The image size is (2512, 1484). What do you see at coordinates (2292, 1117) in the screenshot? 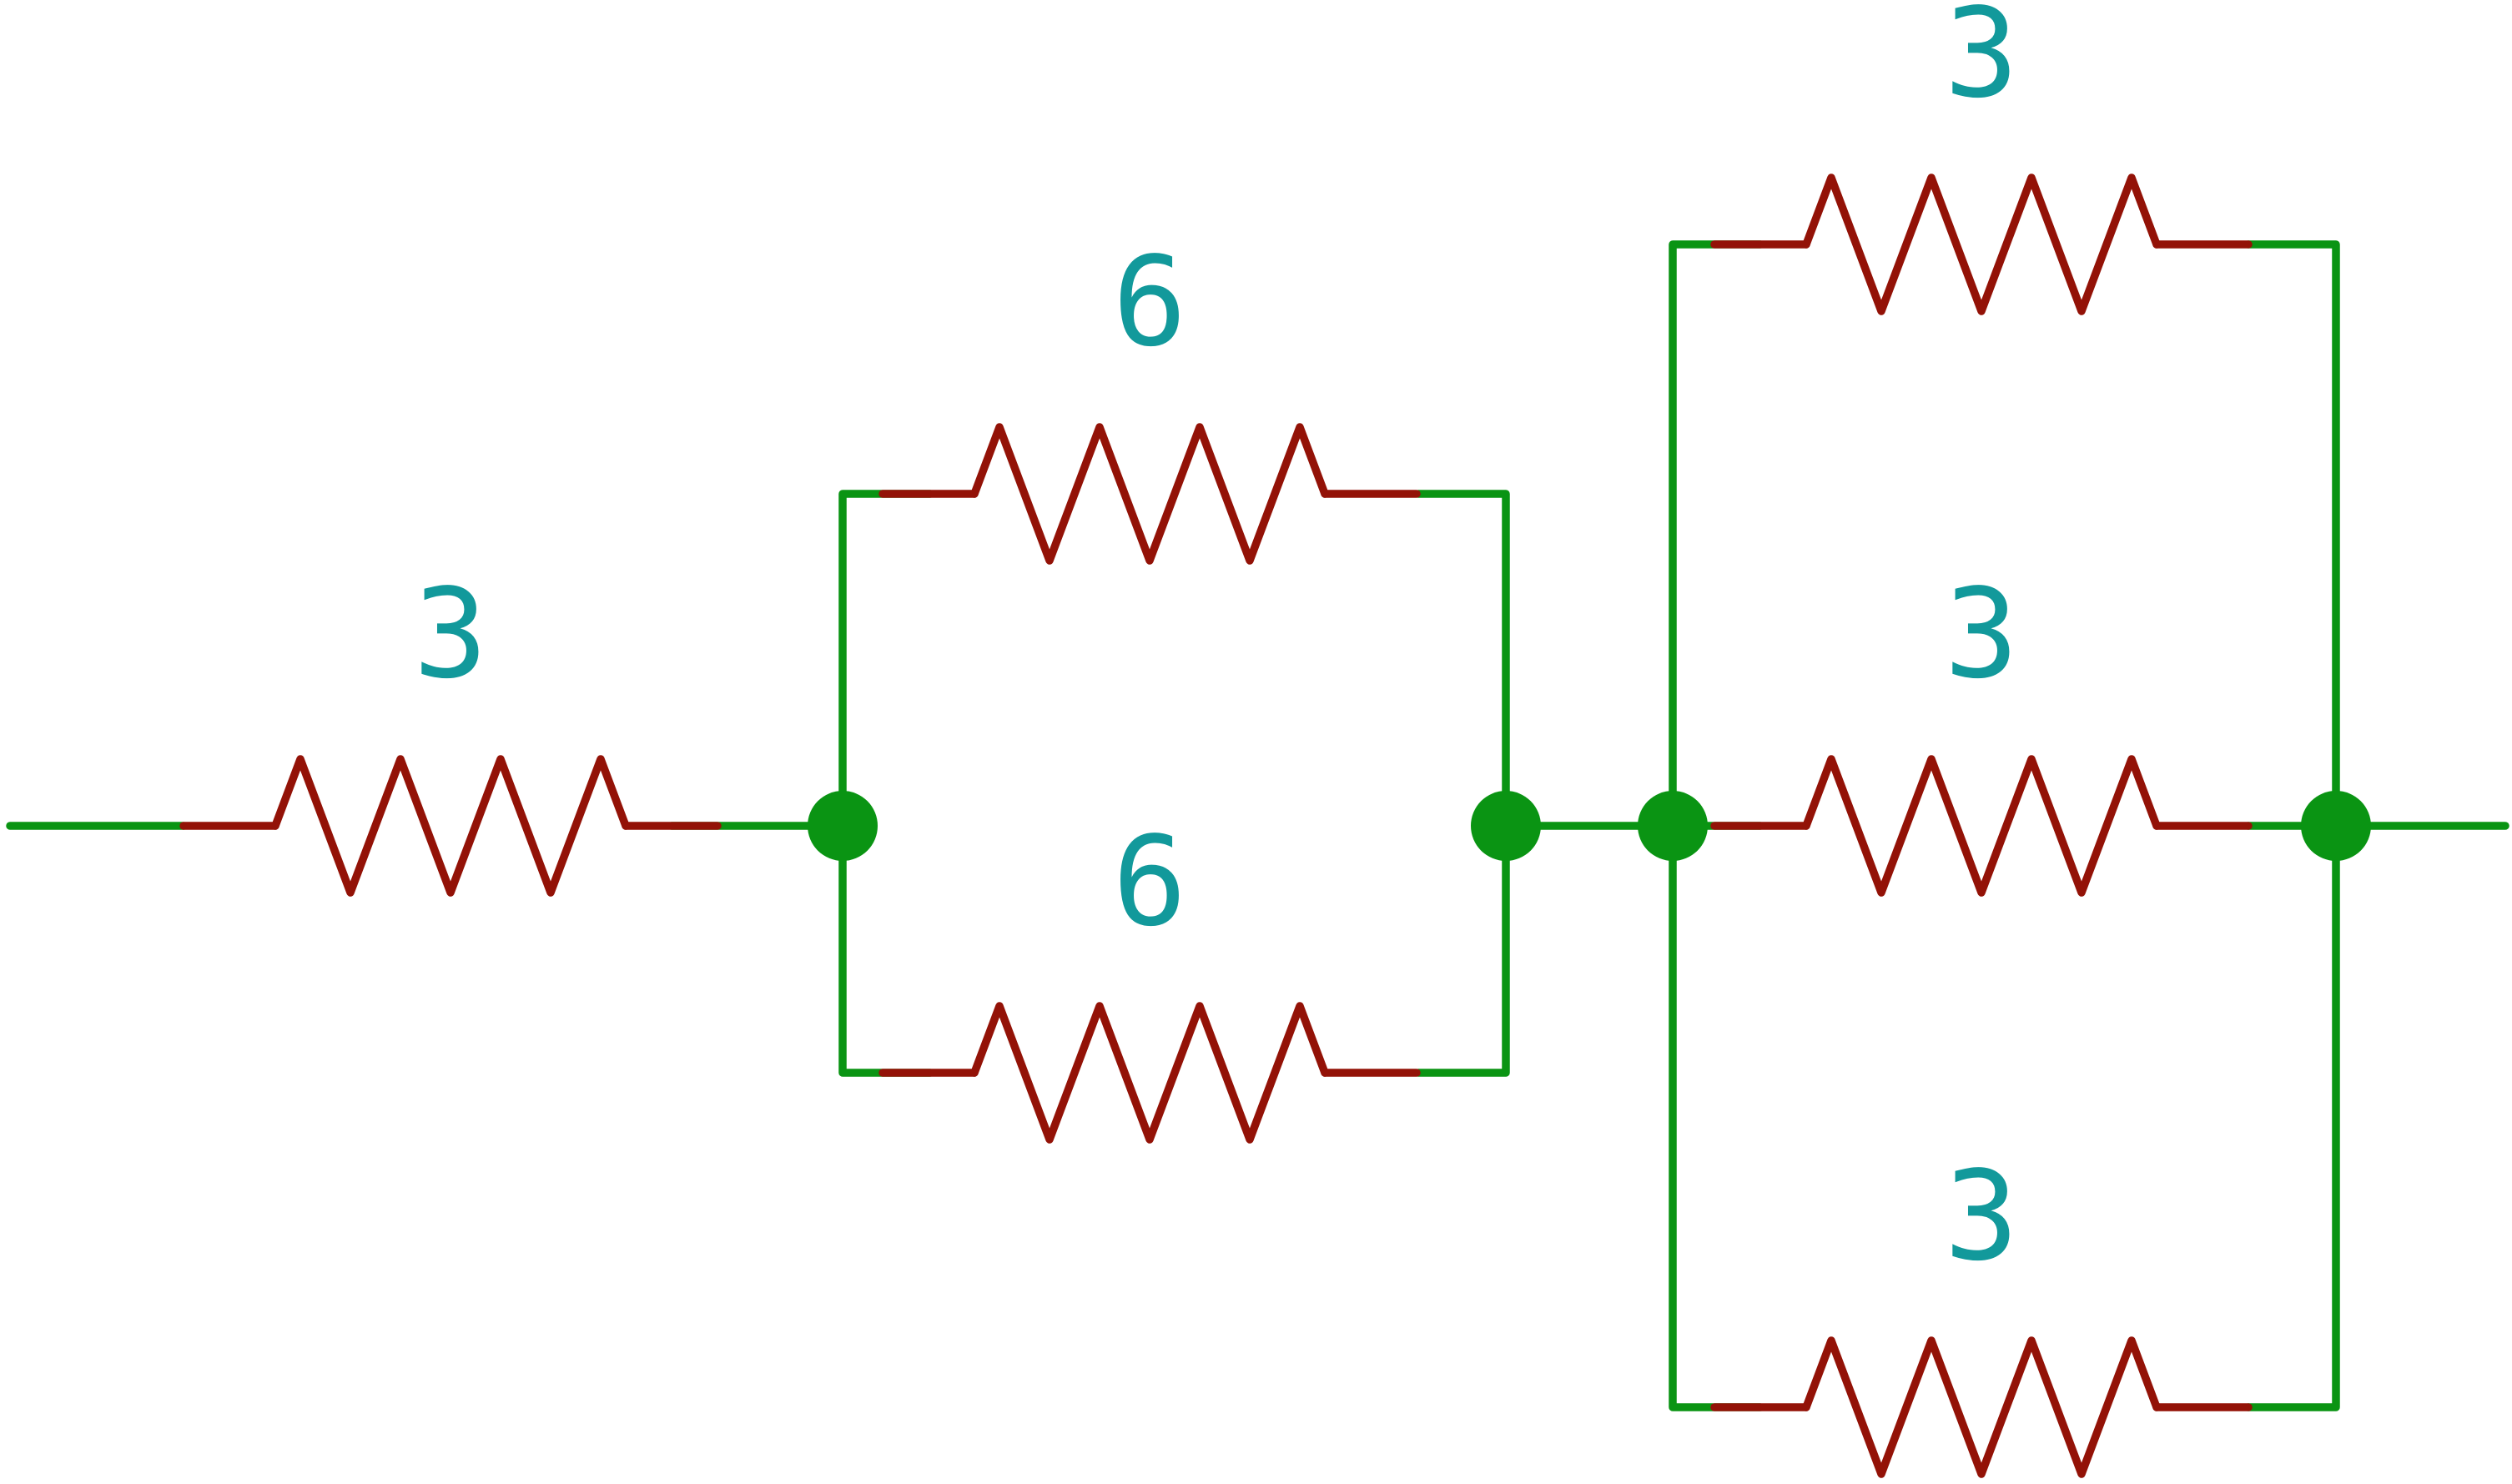
I see `wire-node-d-bottom-branch` at bounding box center [2292, 1117].